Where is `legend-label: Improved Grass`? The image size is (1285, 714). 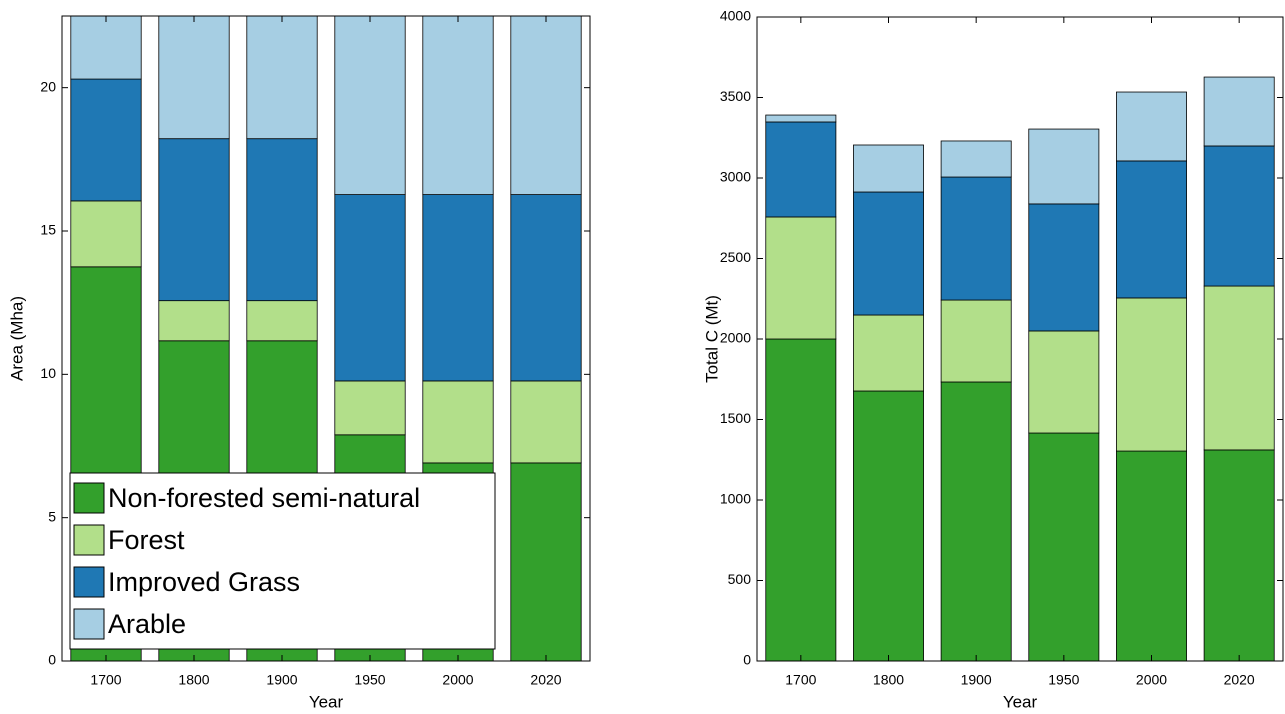 legend-label: Improved Grass is located at coordinates (204, 582).